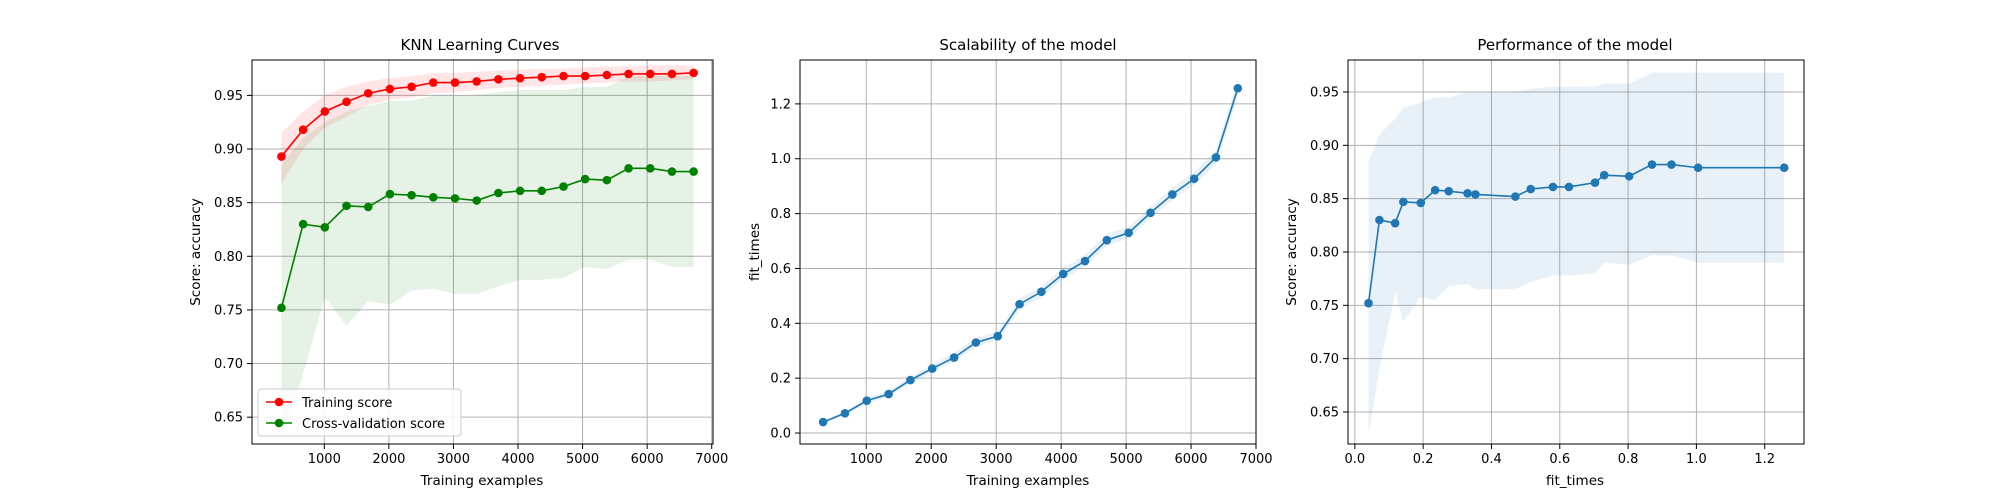 This screenshot has height=496, width=2000. What do you see at coordinates (1696, 459) in the screenshot?
I see `x-tick-label: 1.0` at bounding box center [1696, 459].